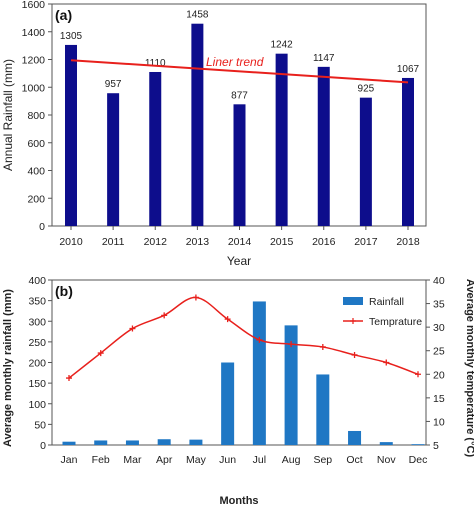  Describe the element at coordinates (439, 399) in the screenshot. I see `right-y-tick-label: 15` at that location.